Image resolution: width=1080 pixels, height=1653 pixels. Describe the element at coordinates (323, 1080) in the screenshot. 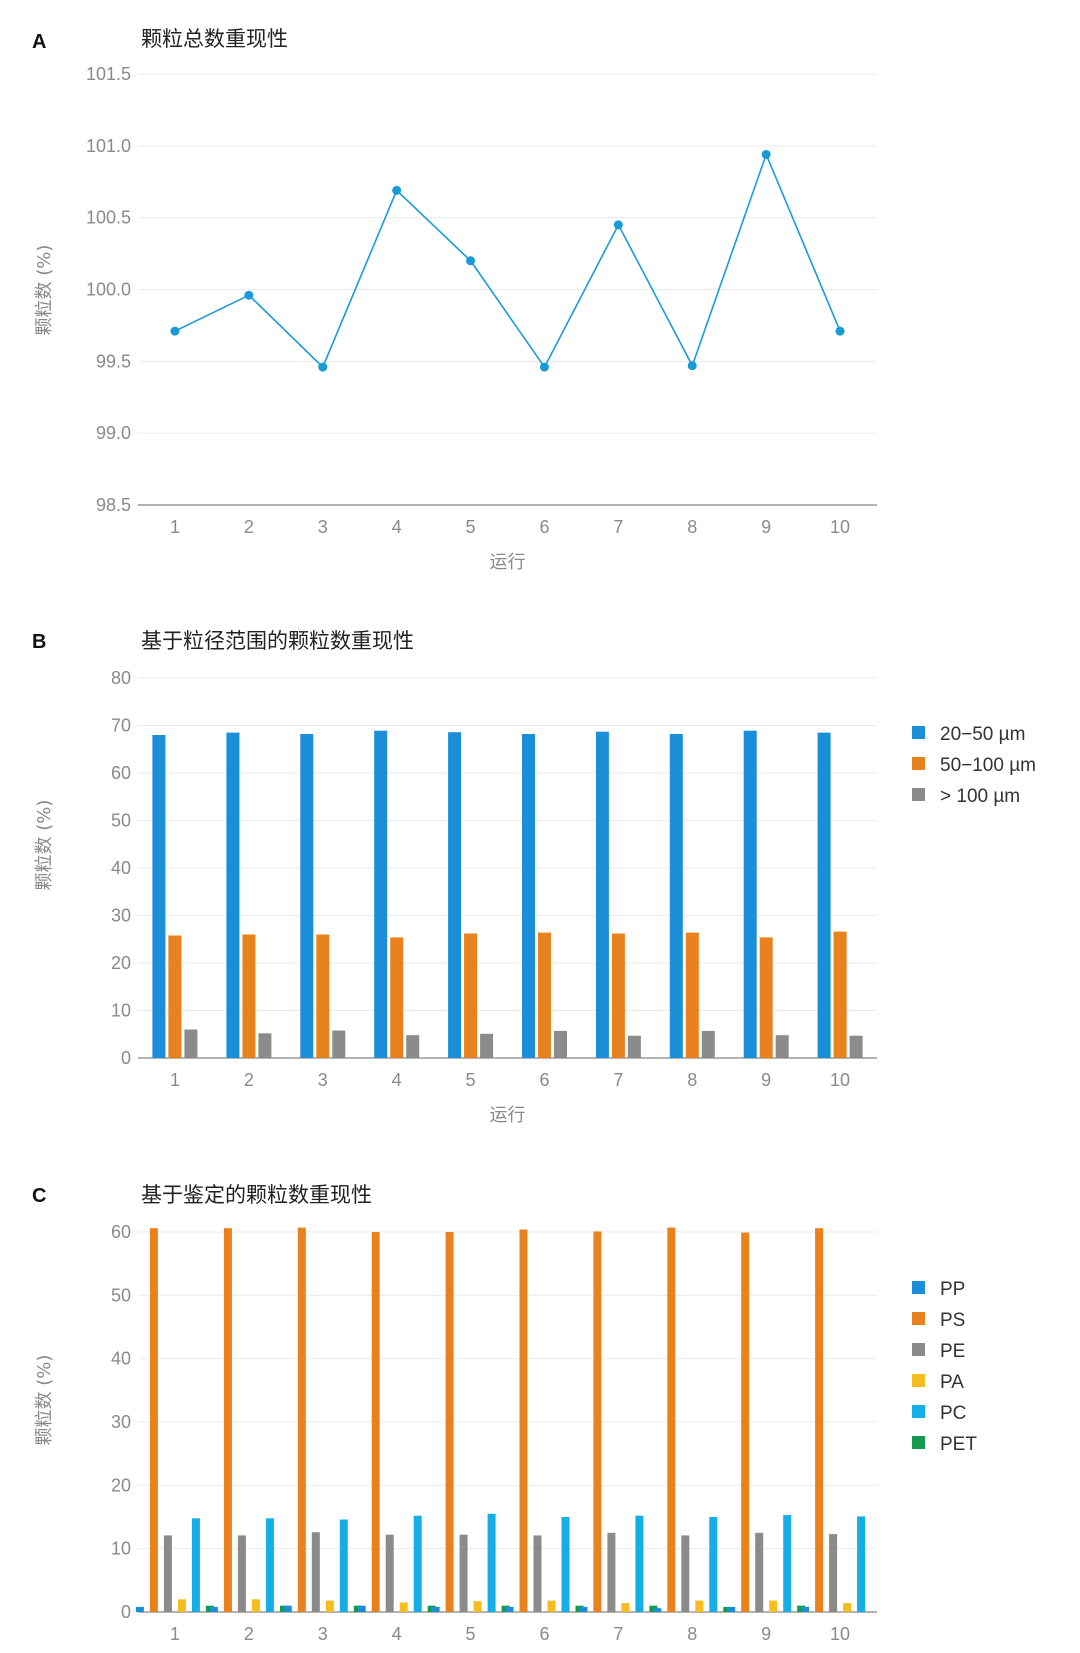

I see `x-tick-label: 3` at that location.